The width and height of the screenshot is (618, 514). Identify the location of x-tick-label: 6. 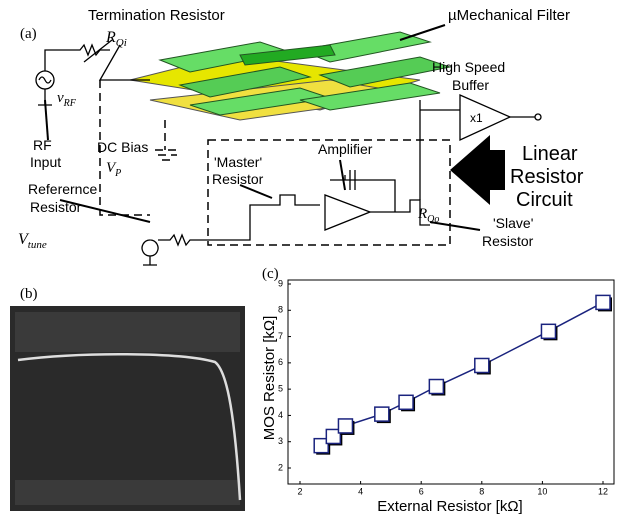
(421, 491).